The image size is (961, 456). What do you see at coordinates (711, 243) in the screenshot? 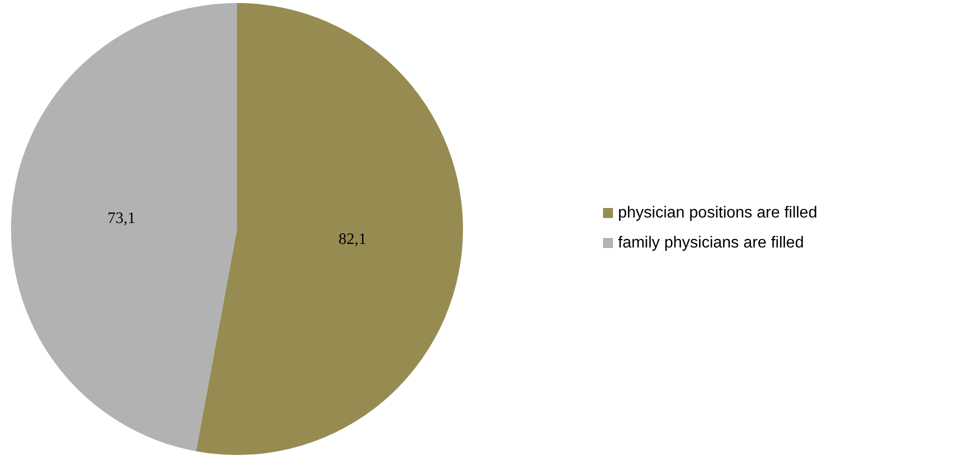
I see `legend-label: family physicians are filled` at bounding box center [711, 243].